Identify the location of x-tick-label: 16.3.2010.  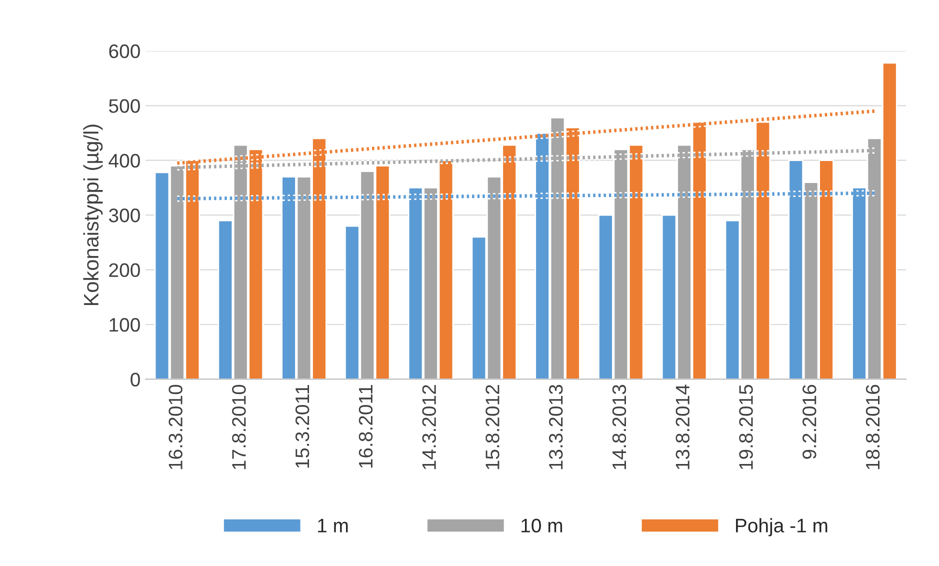
(175, 427).